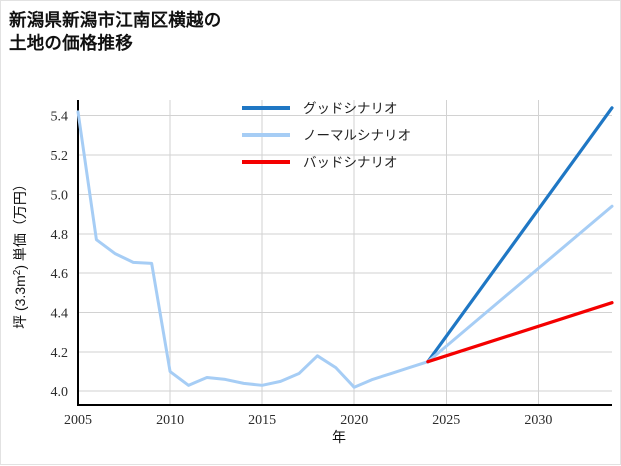 The height and width of the screenshot is (466, 621). What do you see at coordinates (350, 162) in the screenshot?
I see `legend-label: バッドシナリオ` at bounding box center [350, 162].